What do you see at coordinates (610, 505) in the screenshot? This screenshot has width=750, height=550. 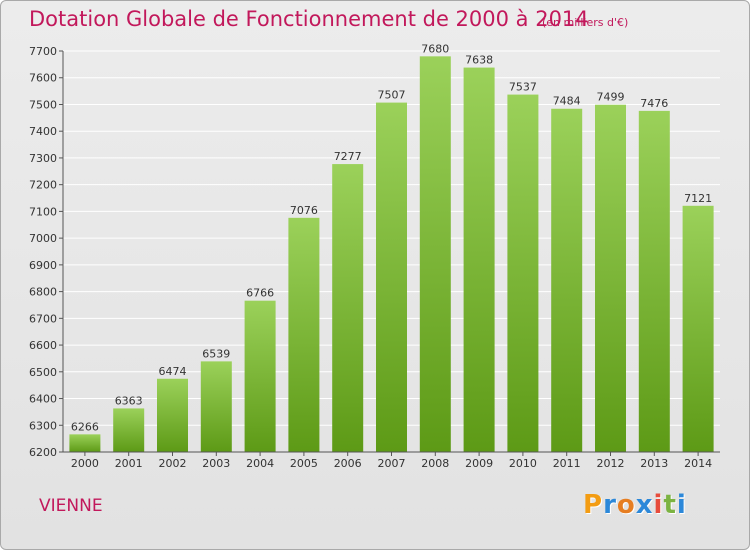 I see `logo-letter: r` at bounding box center [610, 505].